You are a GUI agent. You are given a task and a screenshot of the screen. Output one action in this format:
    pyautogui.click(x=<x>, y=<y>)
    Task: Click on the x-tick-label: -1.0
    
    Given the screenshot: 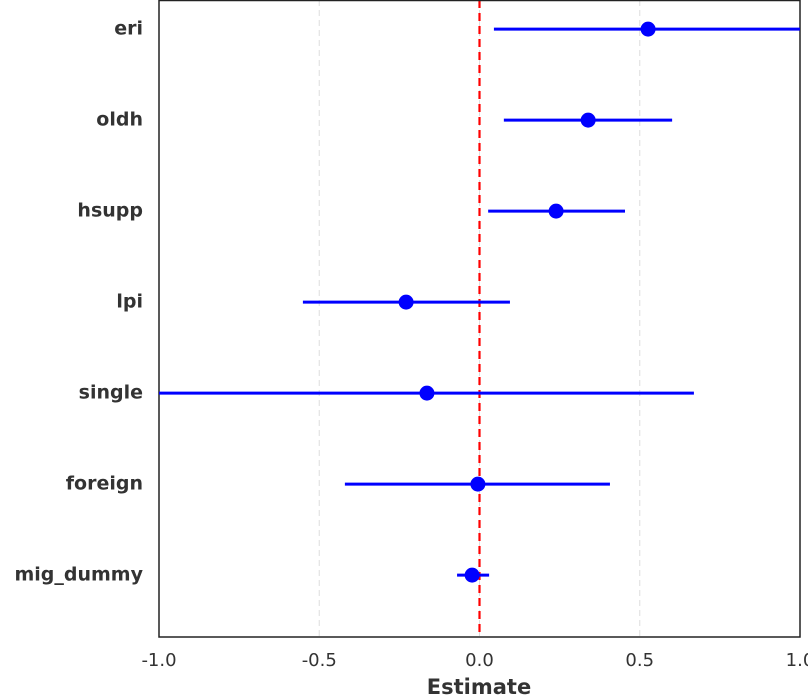 What is the action you would take?
    pyautogui.click(x=158, y=660)
    